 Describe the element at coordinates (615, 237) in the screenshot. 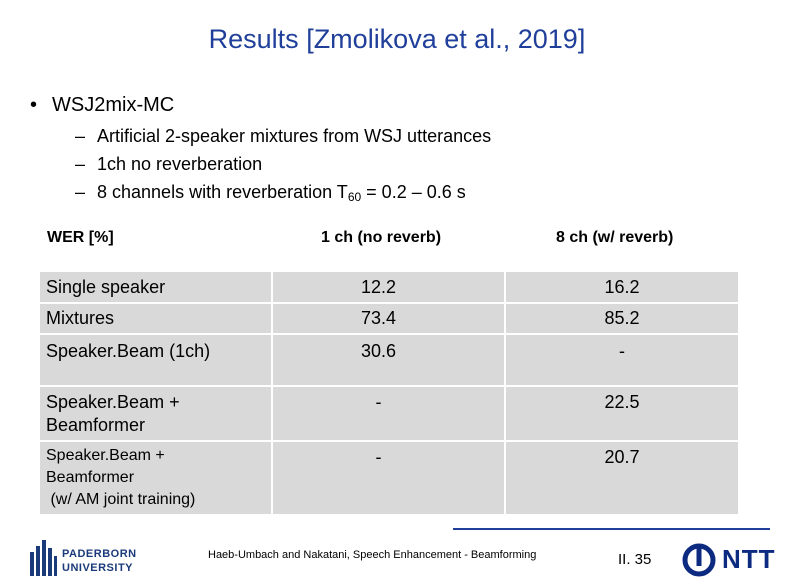

I see `header-8ch: 8 ch (w/ reverb)` at that location.